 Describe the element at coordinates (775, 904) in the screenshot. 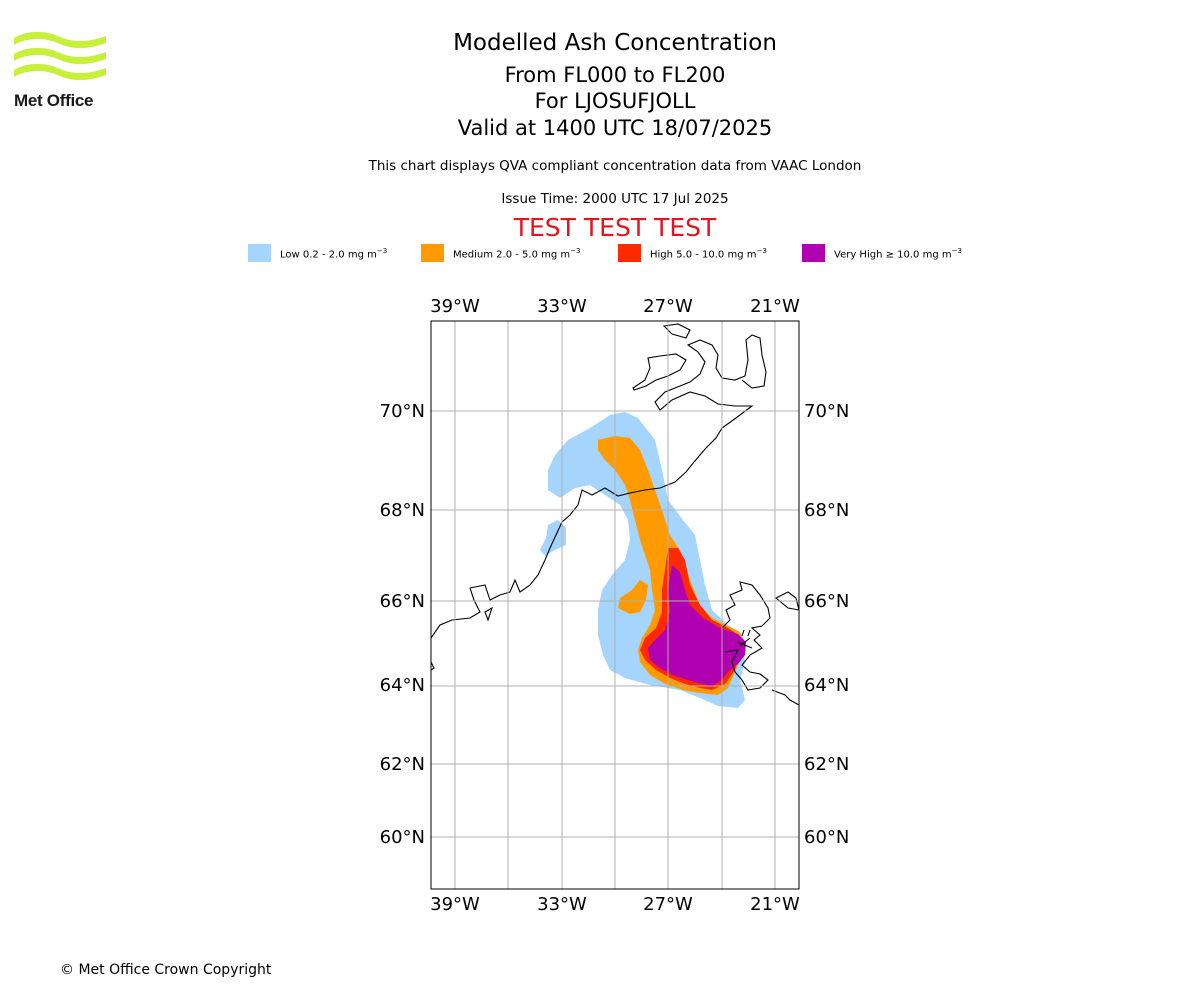

I see `lon-label-bottom-21w: 21°W` at that location.